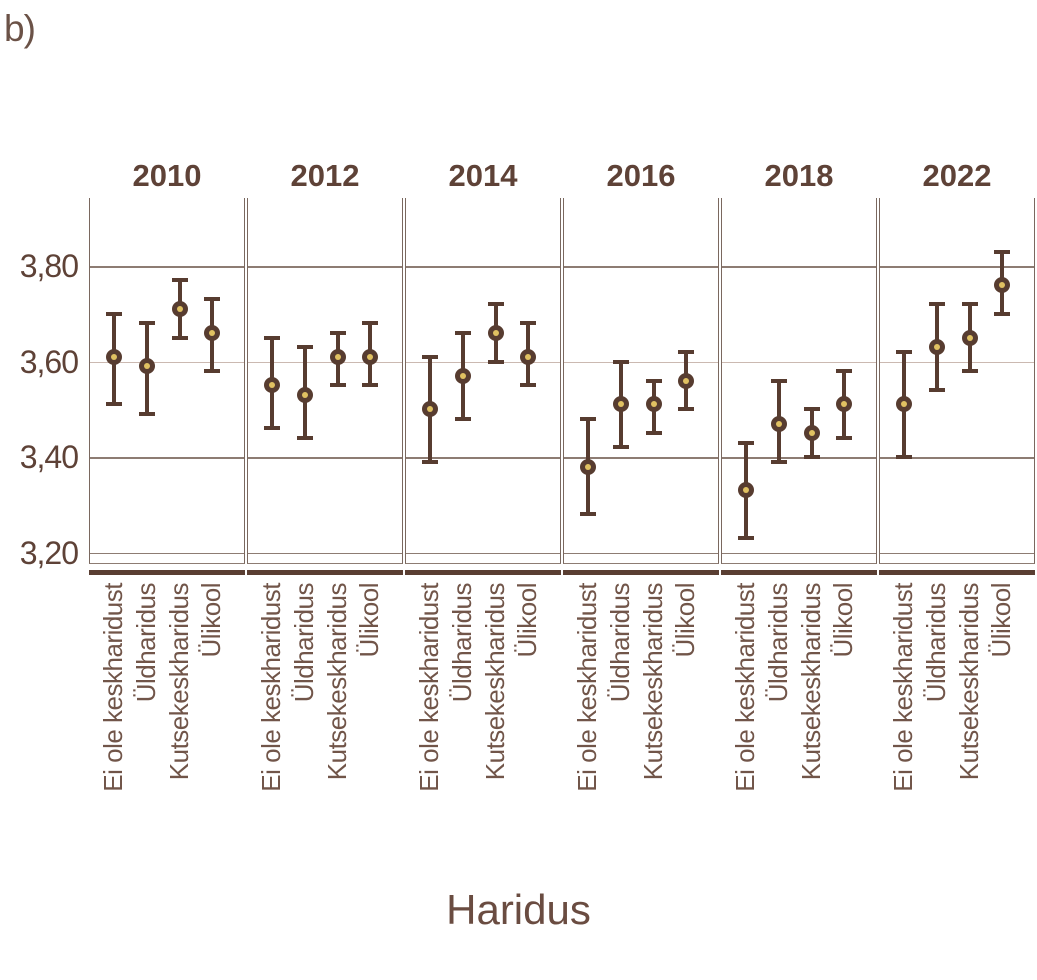  Describe the element at coordinates (49, 266) in the screenshot. I see `y-tick-label: 3,80` at that location.